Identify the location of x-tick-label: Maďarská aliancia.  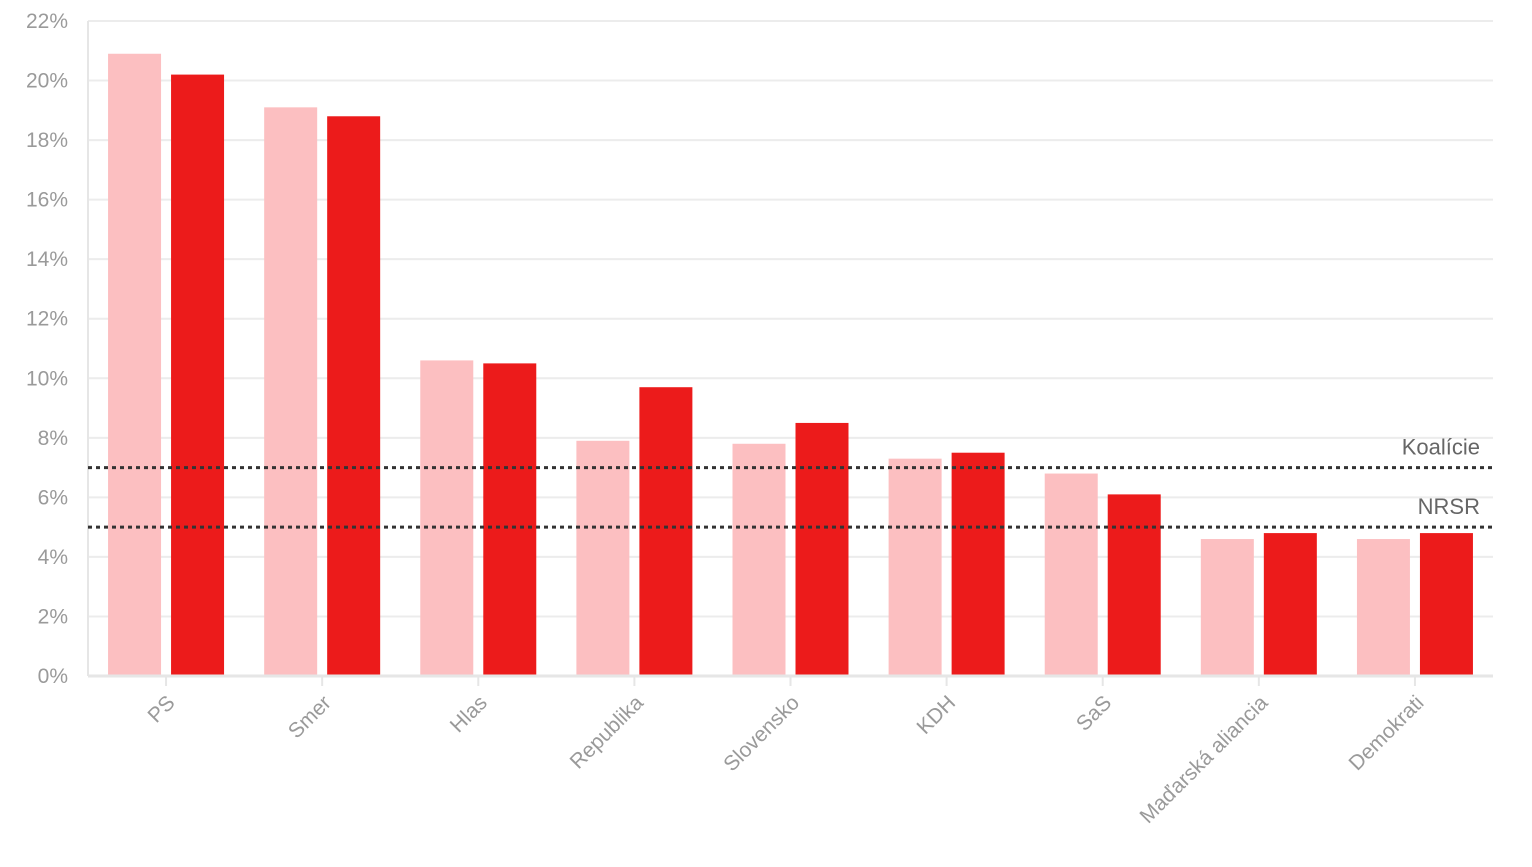
(1204, 759).